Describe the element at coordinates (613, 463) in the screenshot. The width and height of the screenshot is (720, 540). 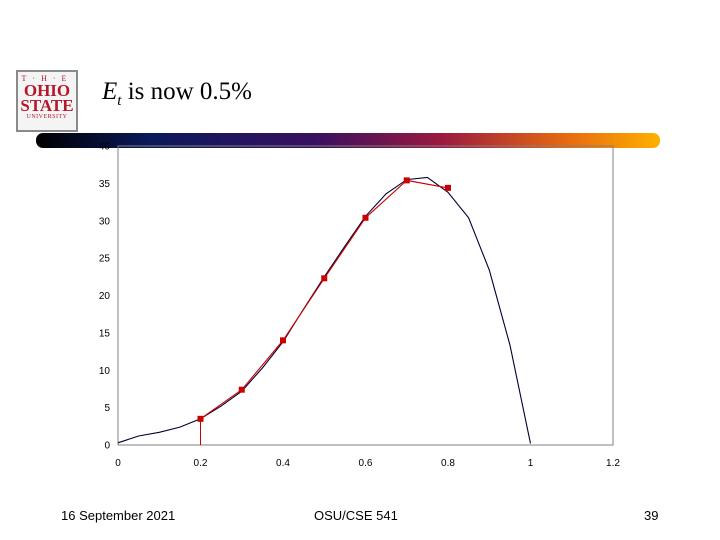
I see `x-tick-label: 1.2` at that location.